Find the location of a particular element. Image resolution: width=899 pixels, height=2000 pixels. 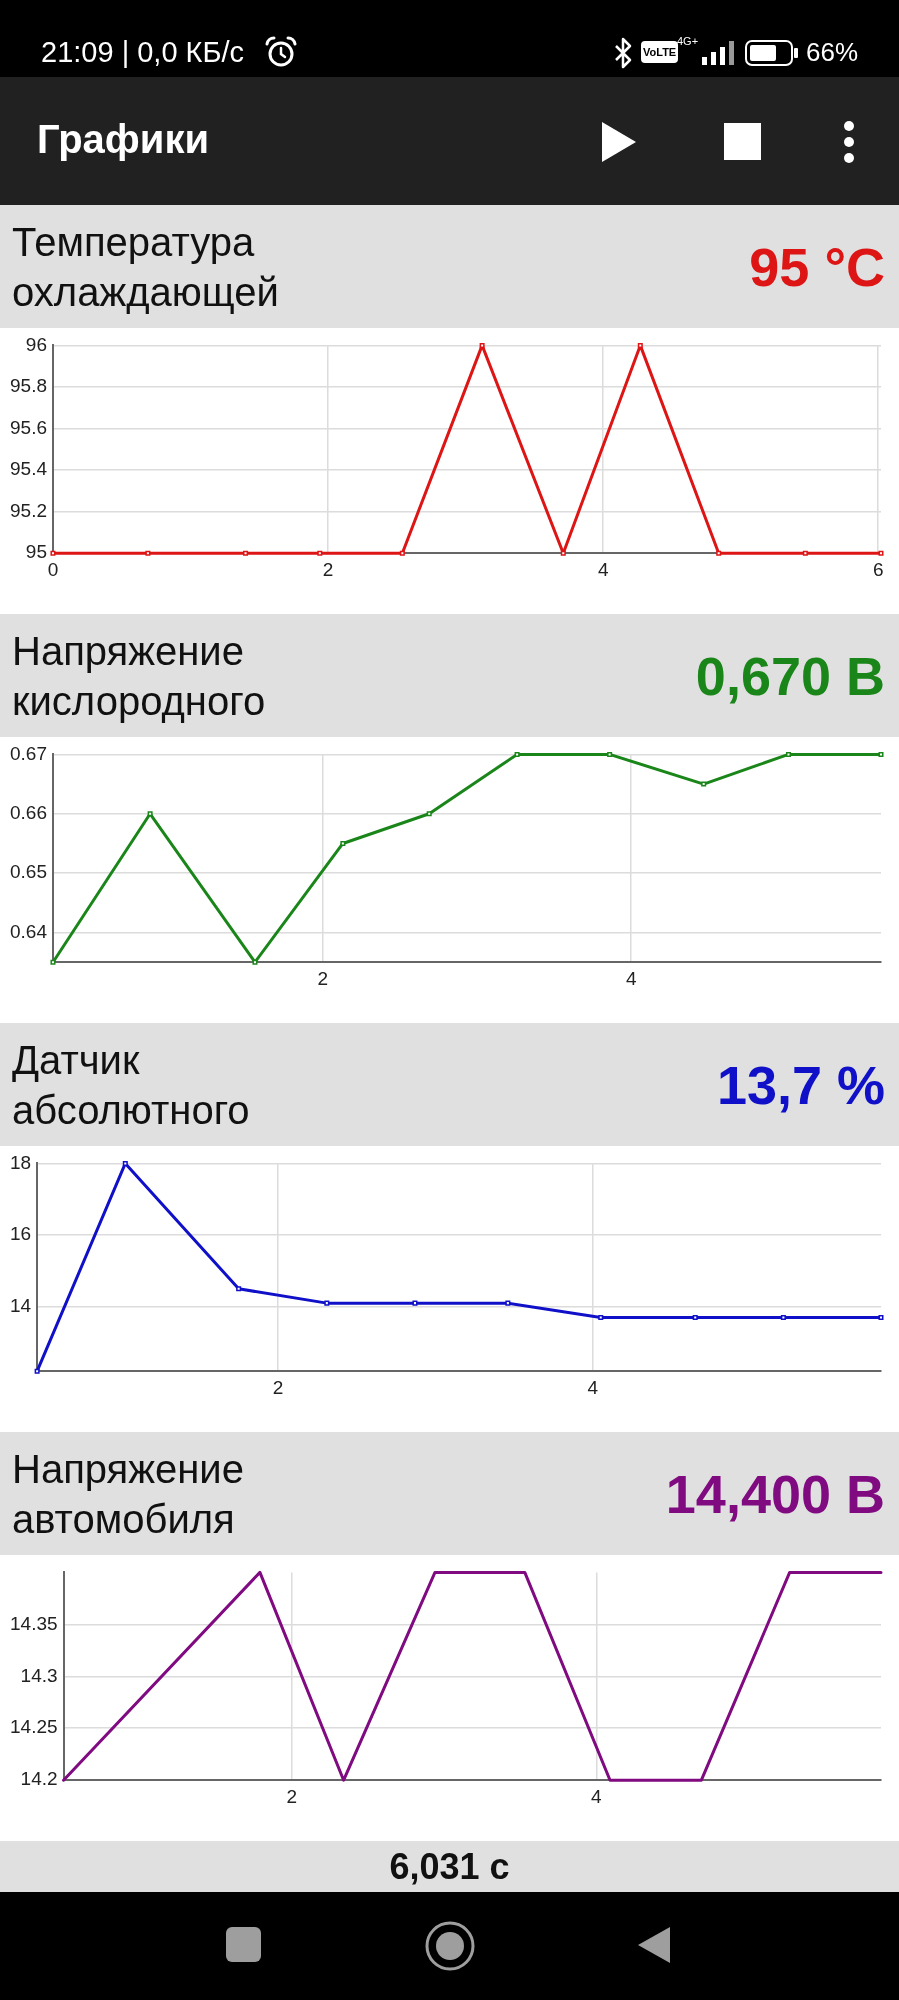

text: 21:09 | 0,0 КБ/с is located at coordinates (143, 52).